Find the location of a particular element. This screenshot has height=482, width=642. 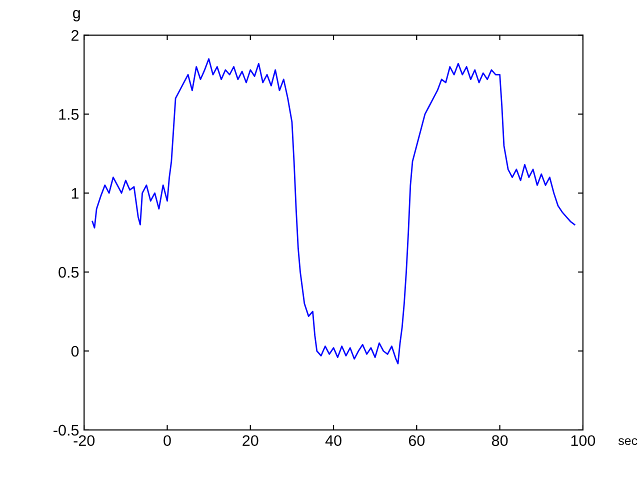

y-tick-label: 2 is located at coordinates (75, 35).